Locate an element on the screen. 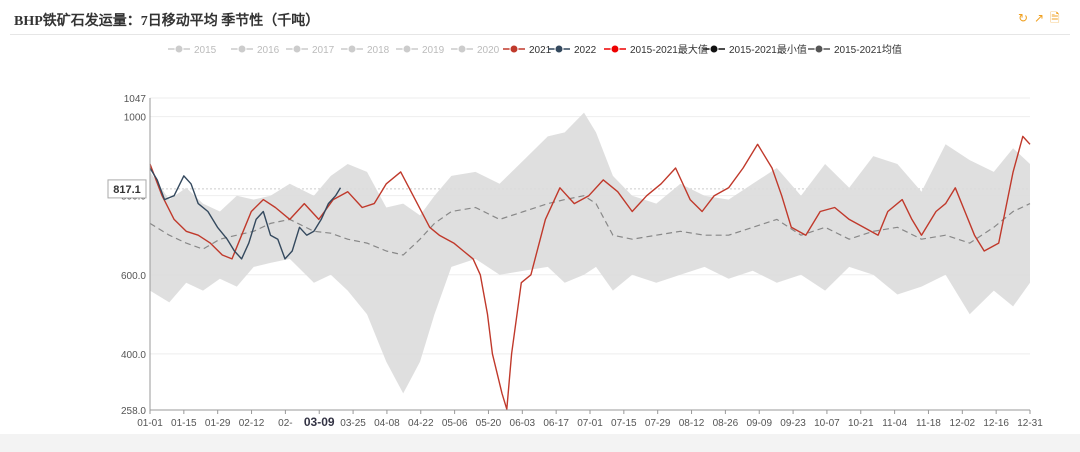  x-tick-label: 01-29 is located at coordinates (218, 423).